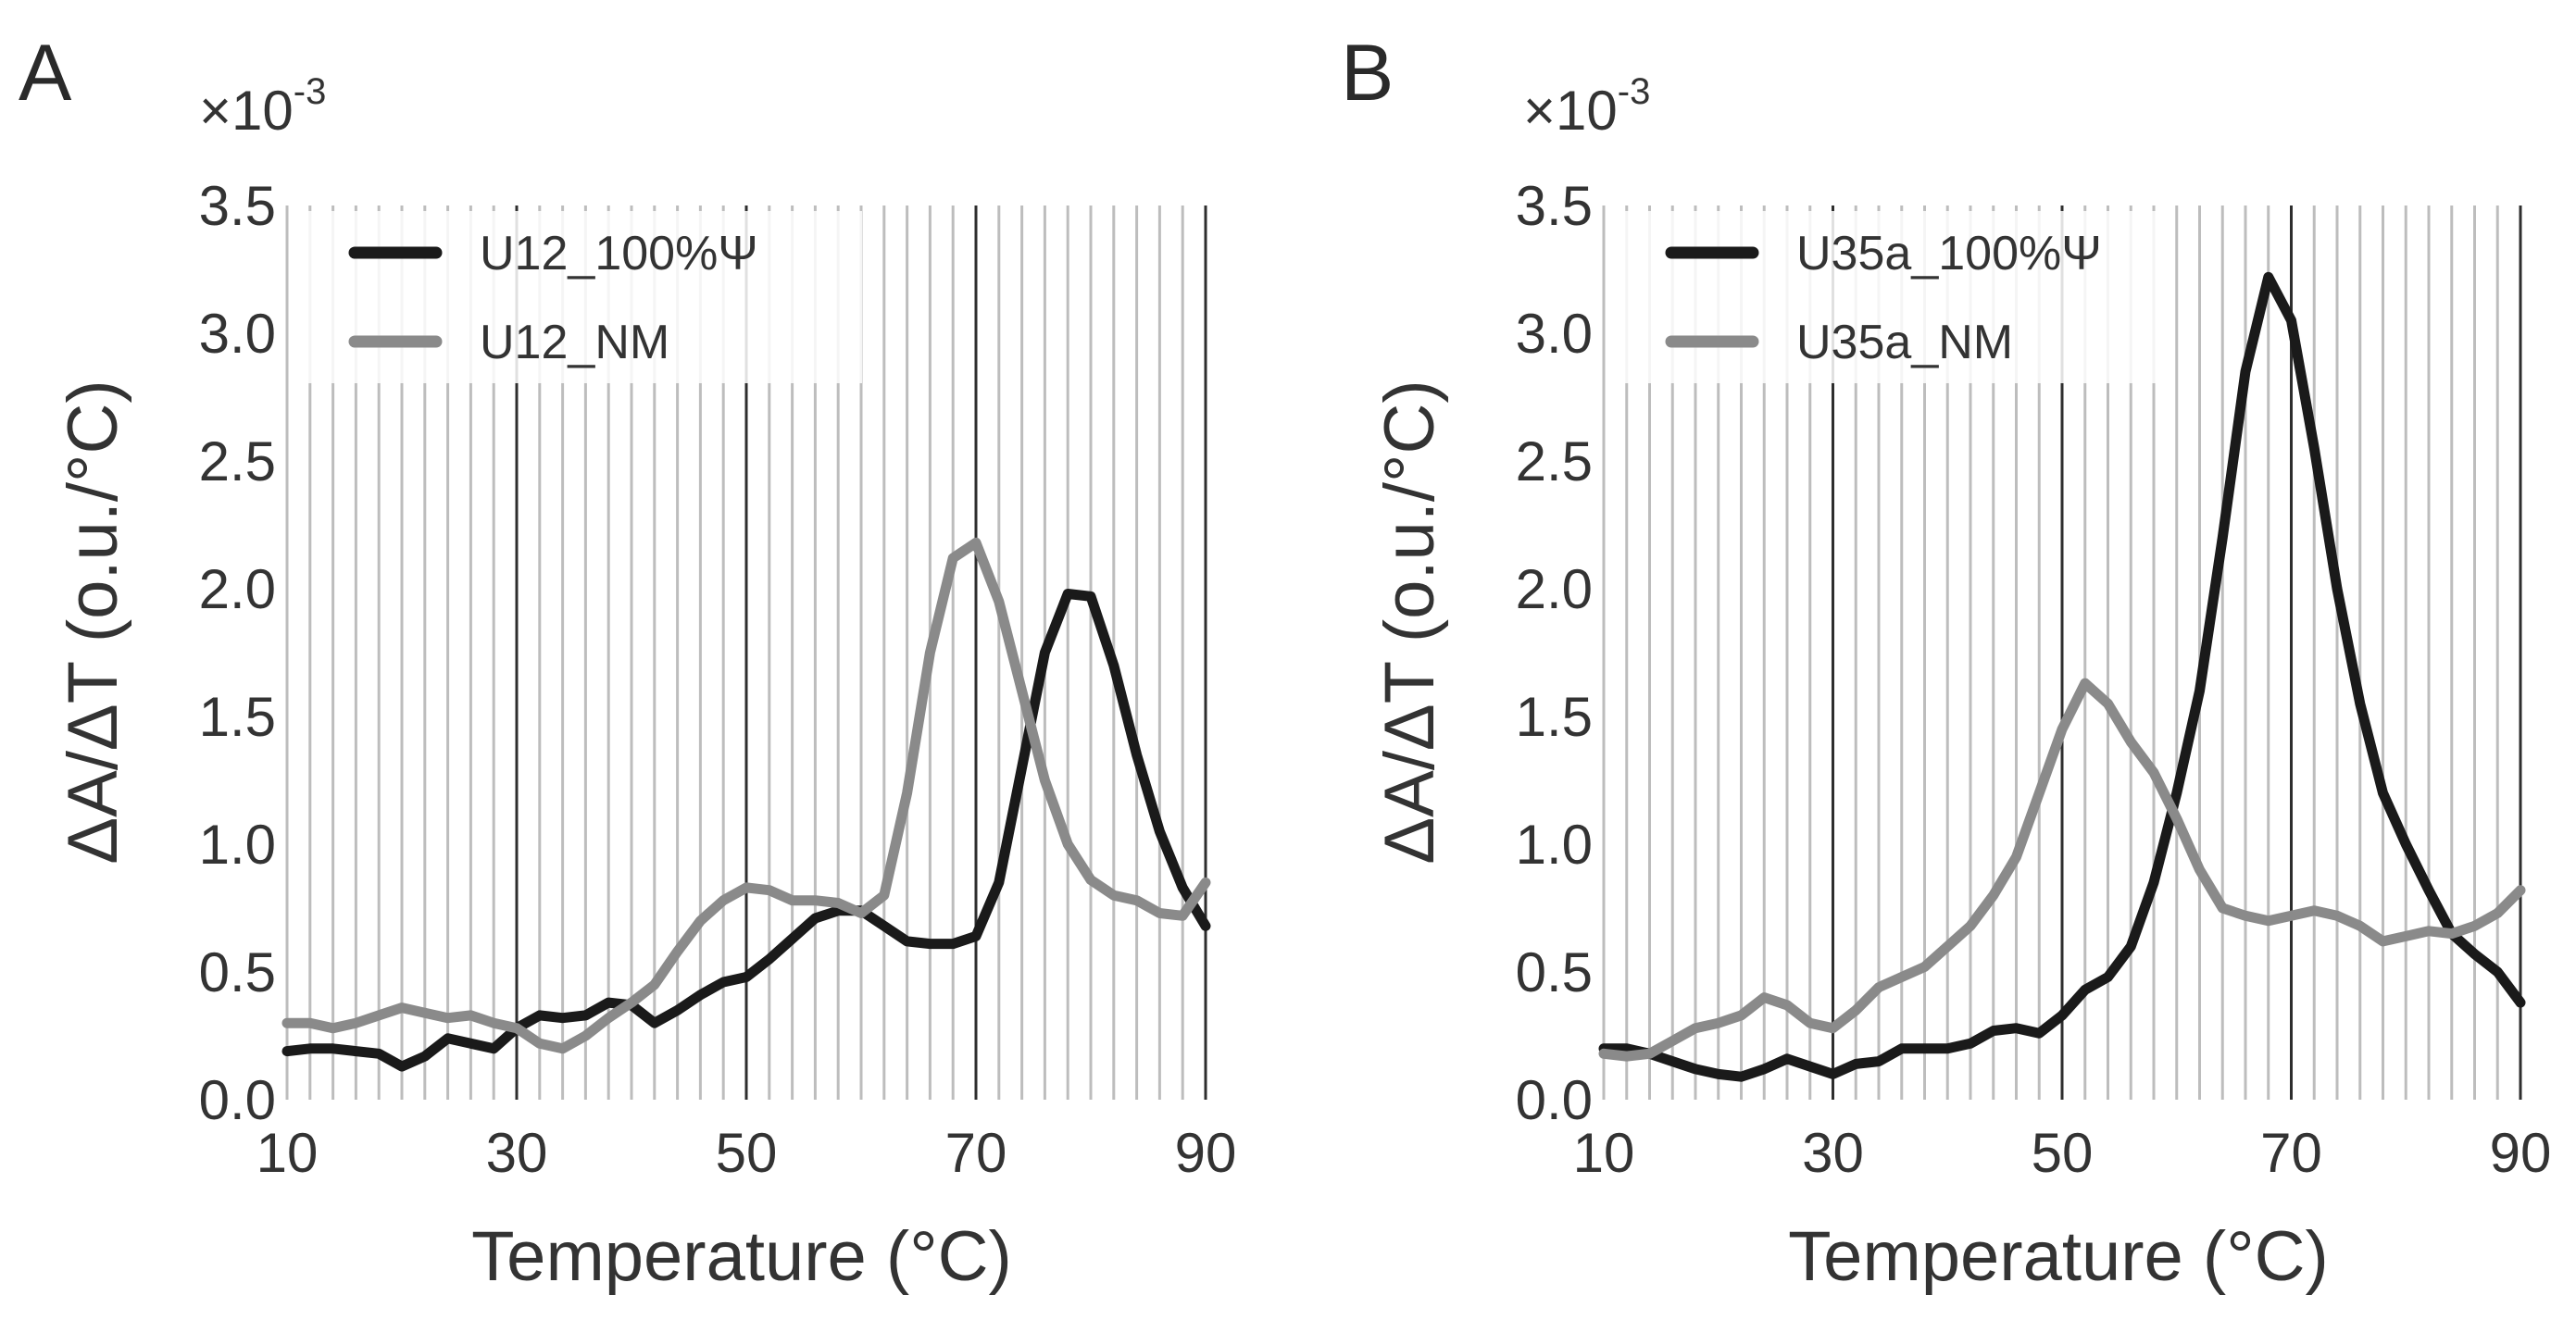 The height and width of the screenshot is (1320, 2576). Describe the element at coordinates (1367, 73) in the screenshot. I see `panel-letter: B` at that location.